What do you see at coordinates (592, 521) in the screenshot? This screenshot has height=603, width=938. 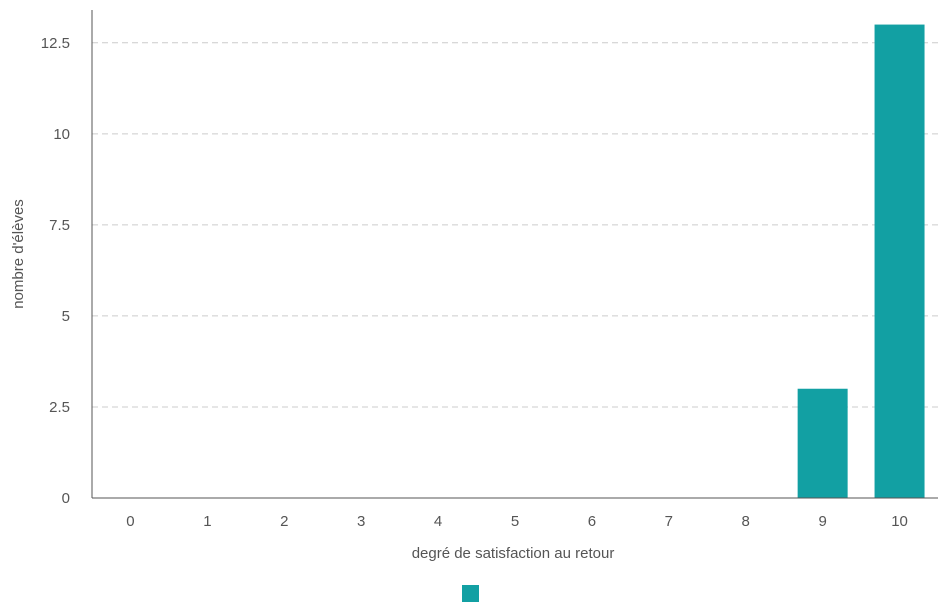 I see `x-tick-label: 6` at bounding box center [592, 521].